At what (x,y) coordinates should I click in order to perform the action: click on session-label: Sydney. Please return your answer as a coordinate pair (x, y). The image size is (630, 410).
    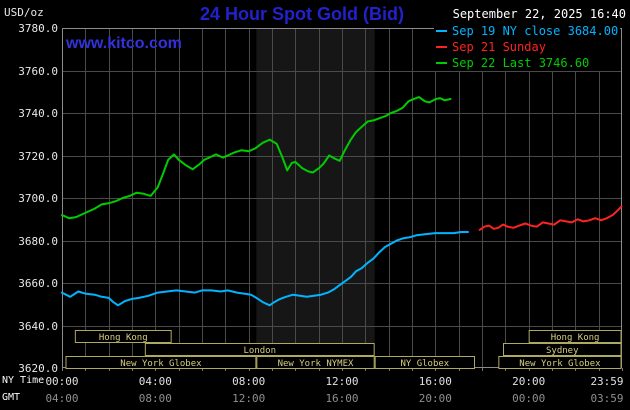
    Looking at the image, I should click on (562, 351).